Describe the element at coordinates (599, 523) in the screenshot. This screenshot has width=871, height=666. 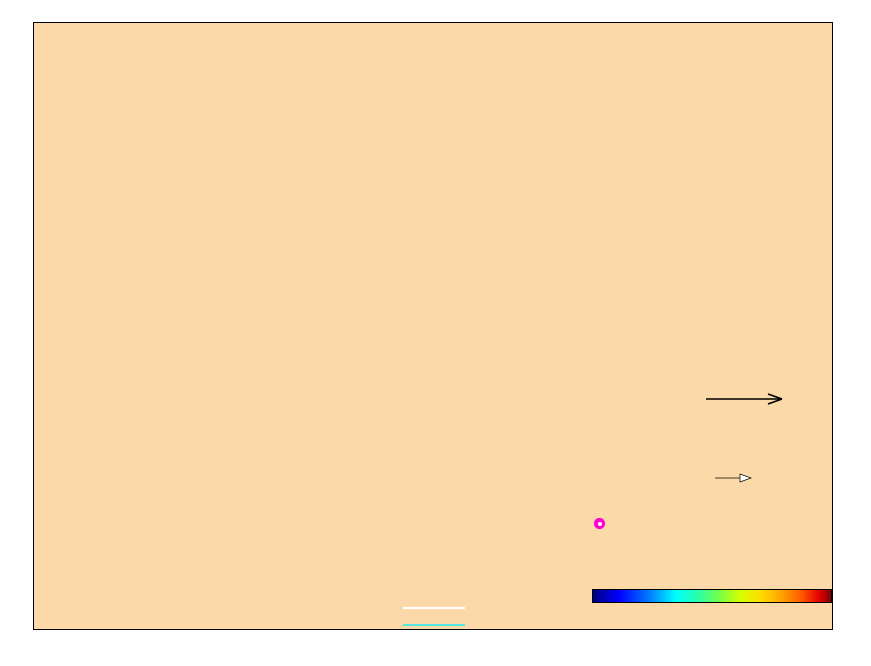
I see `argo-marker-icon` at that location.